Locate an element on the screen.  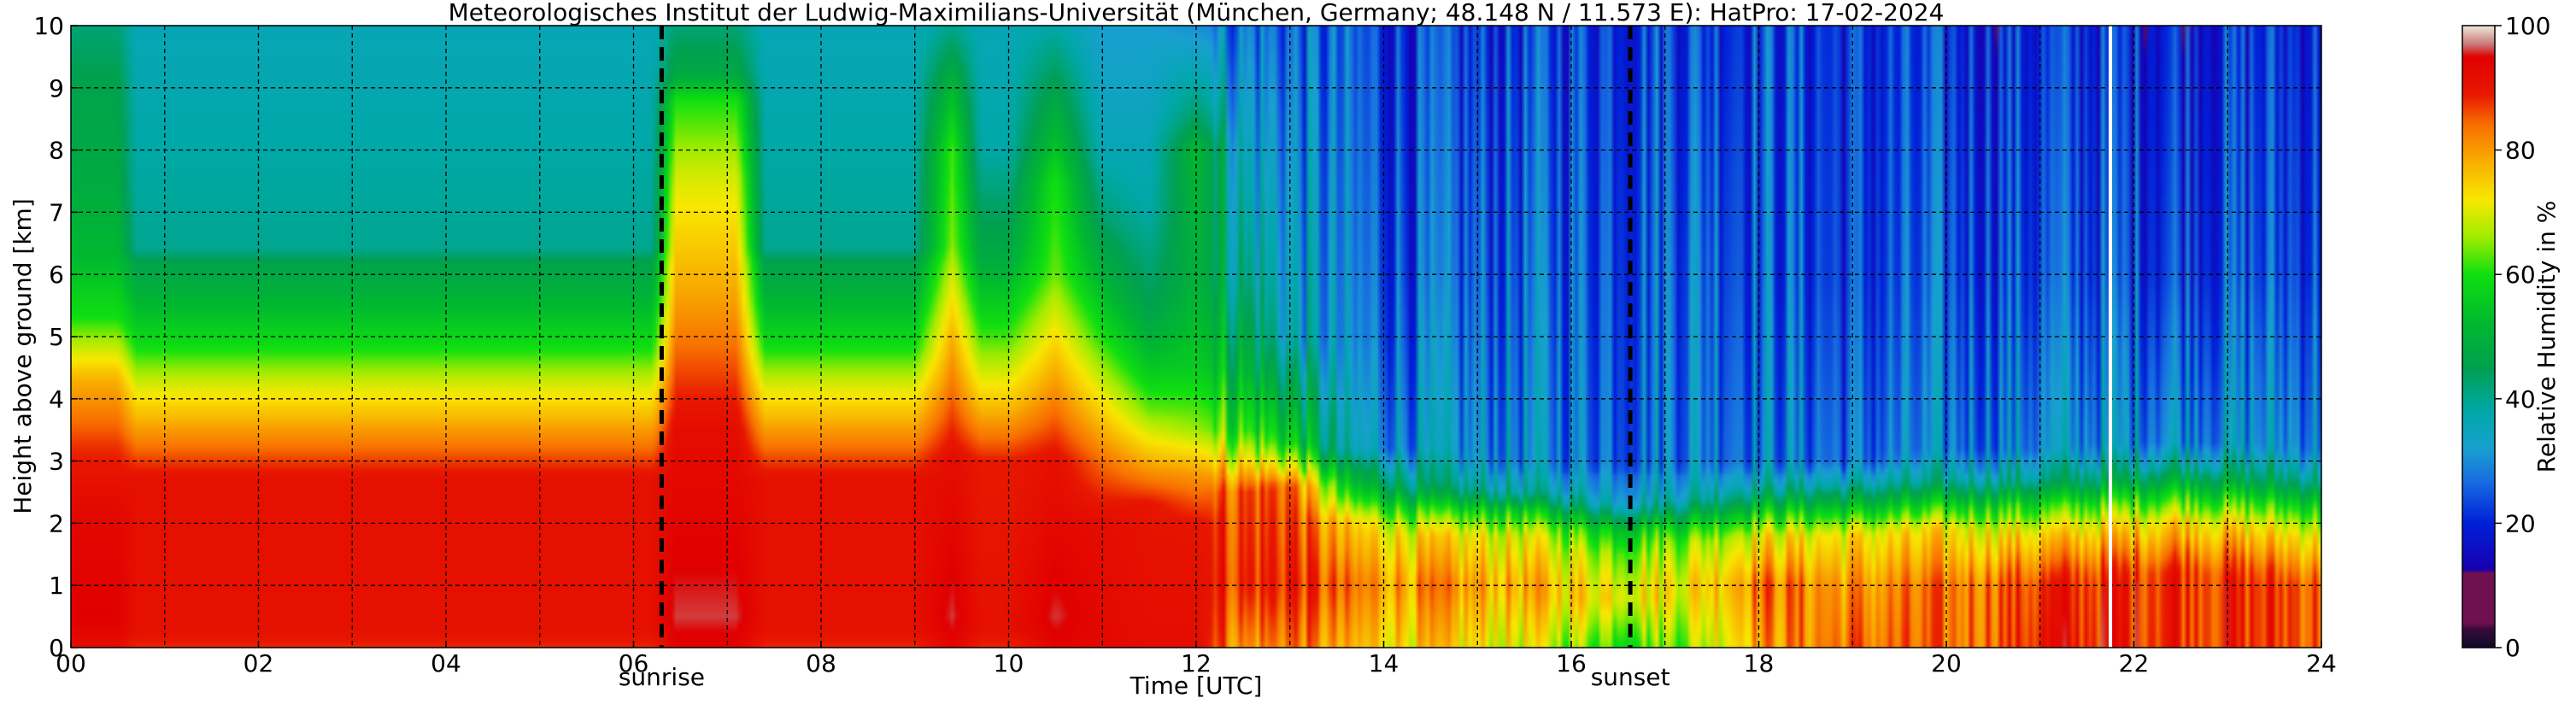
x-tick-label: 04 is located at coordinates (446, 663).